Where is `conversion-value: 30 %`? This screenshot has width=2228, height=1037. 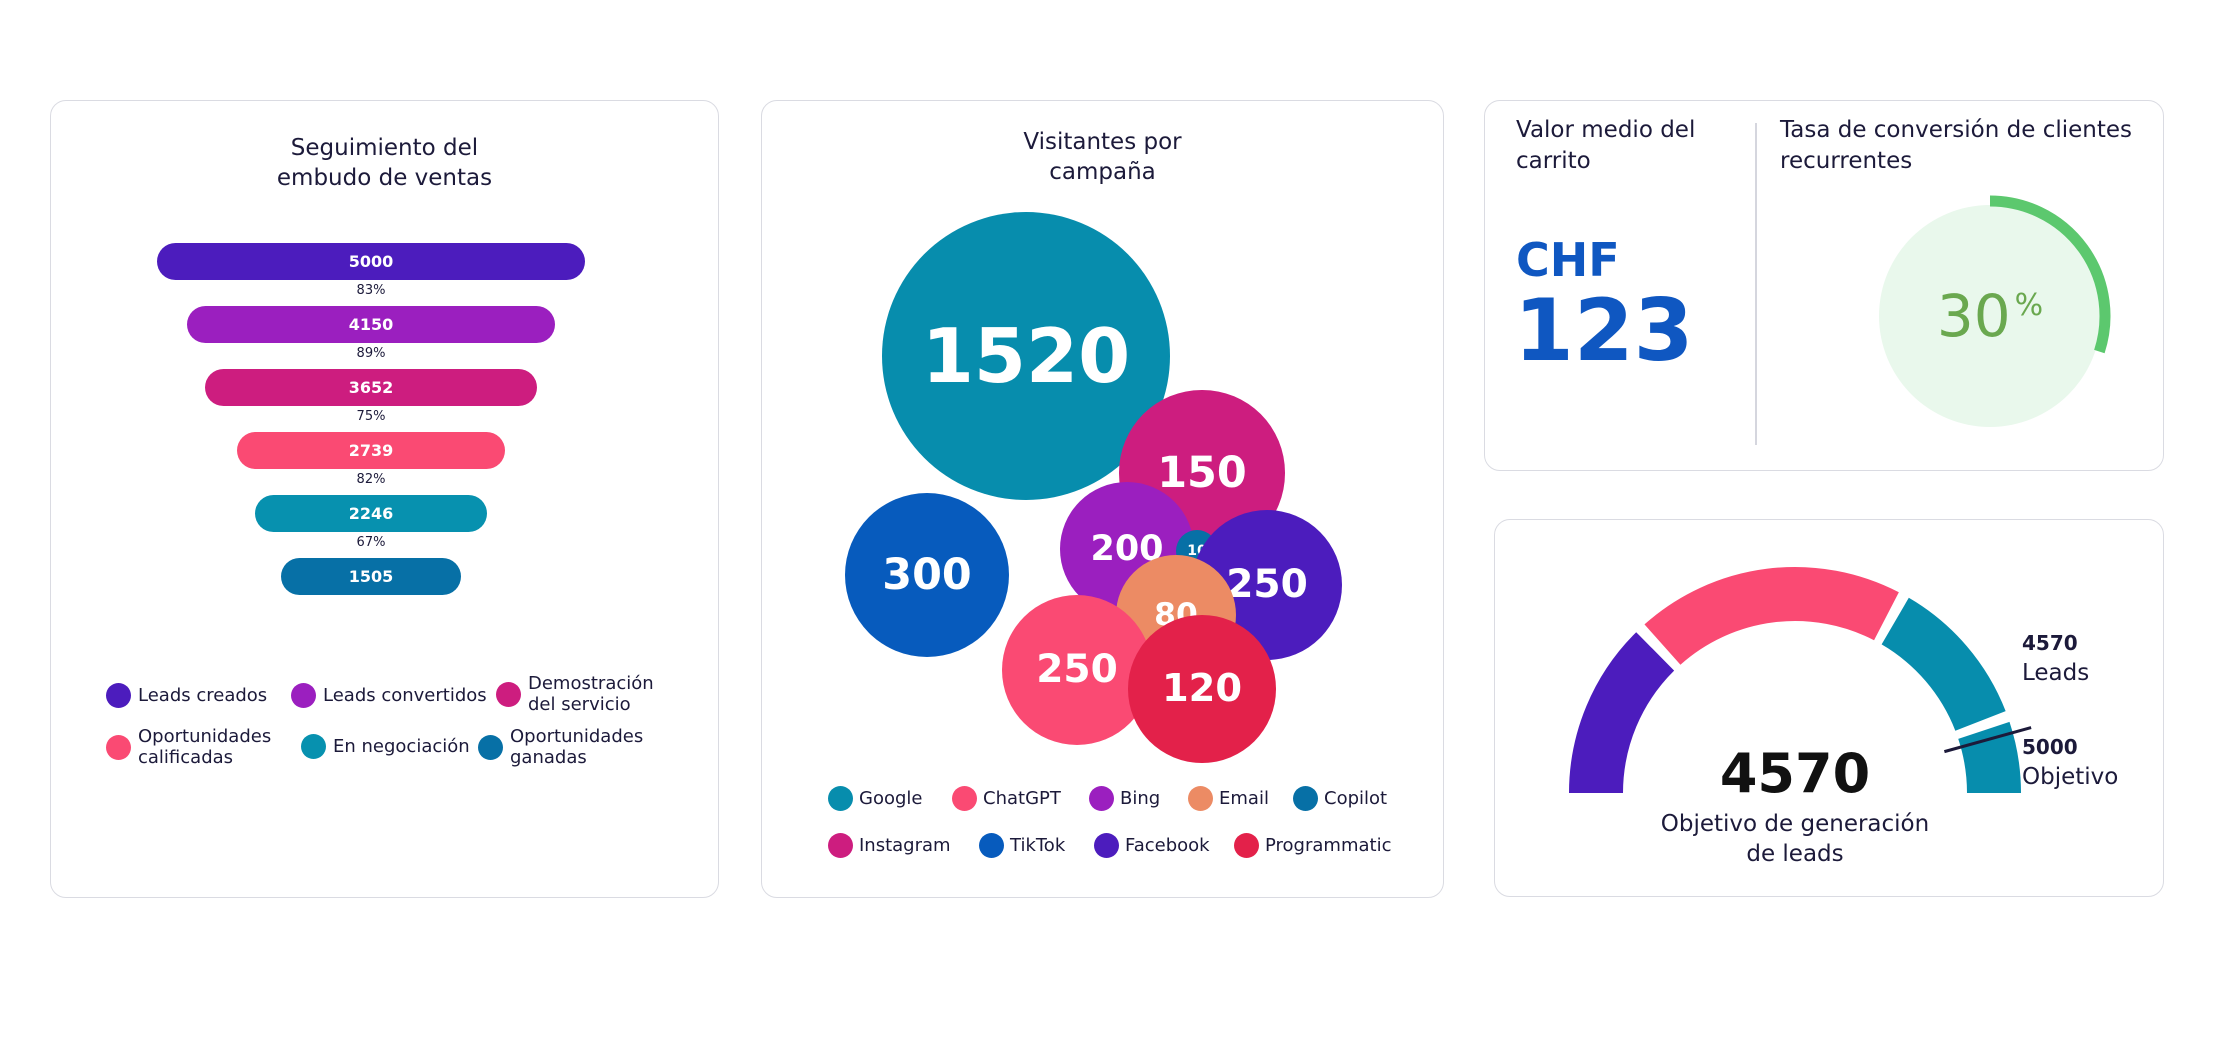 conversion-value: 30 % is located at coordinates (1990, 316).